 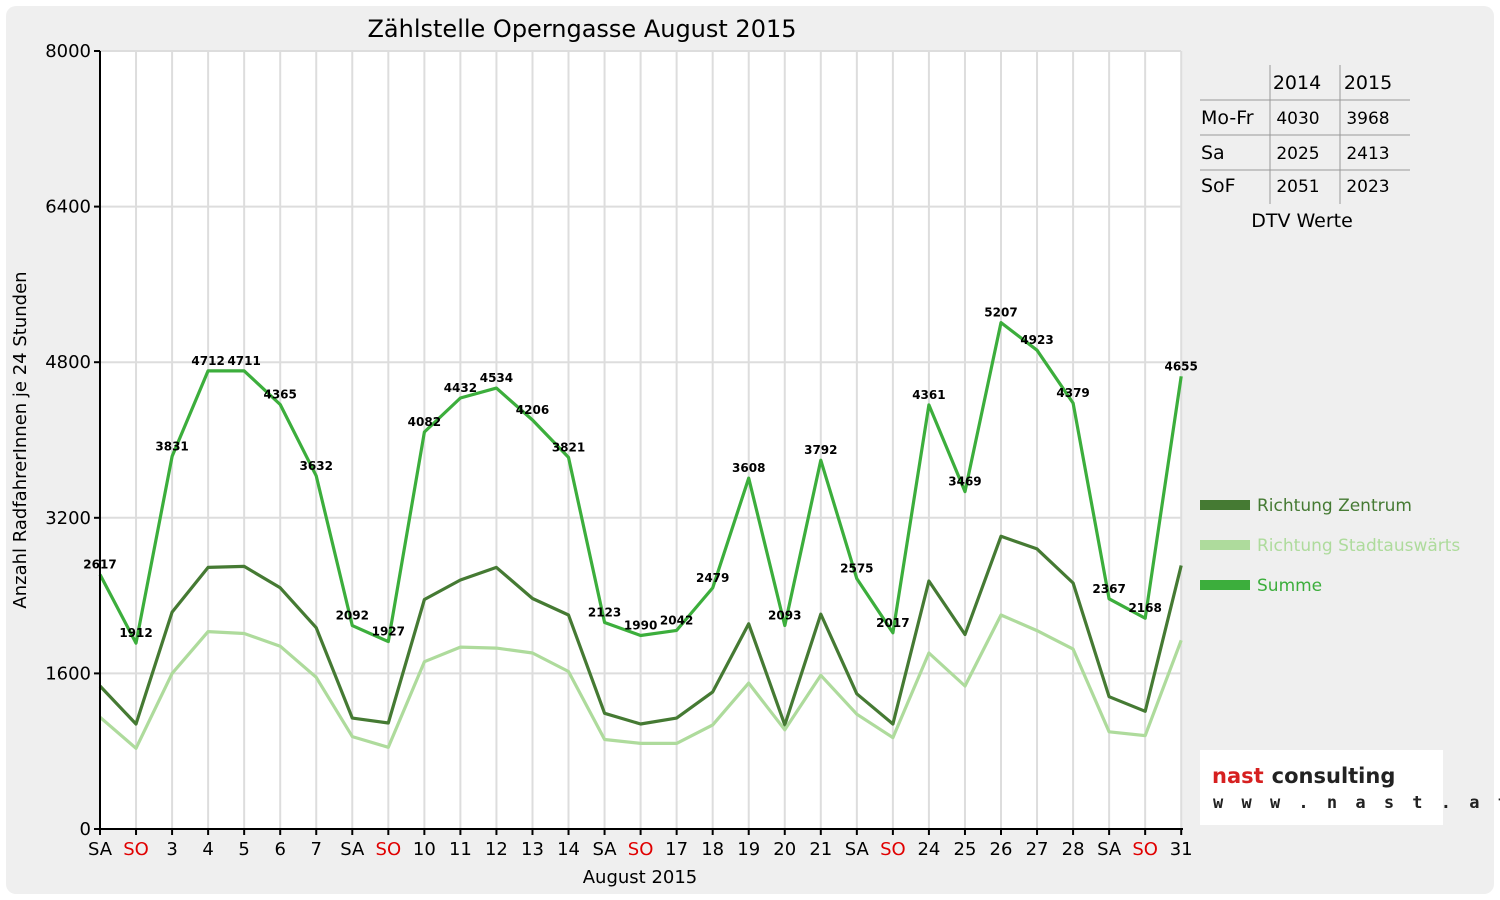 What do you see at coordinates (496, 378) in the screenshot?
I see `data-label: 4534` at bounding box center [496, 378].